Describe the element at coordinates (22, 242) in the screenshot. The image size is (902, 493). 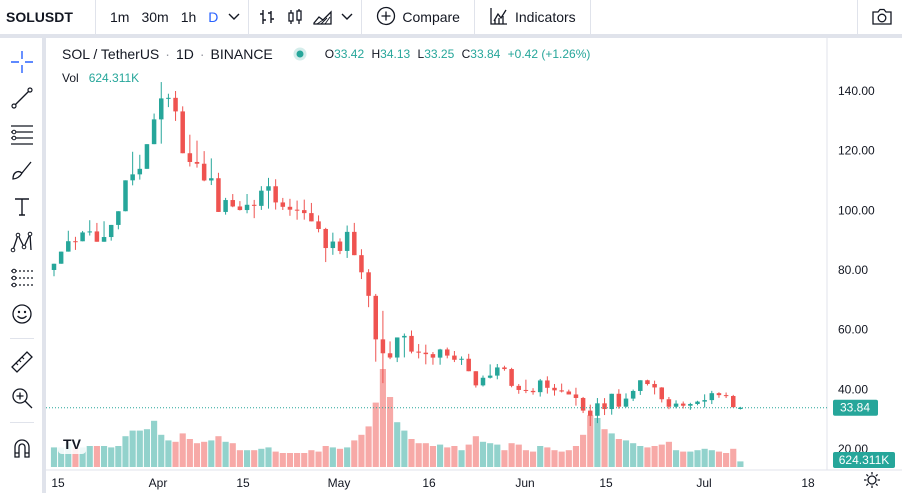
I see `pattern-icon` at that location.